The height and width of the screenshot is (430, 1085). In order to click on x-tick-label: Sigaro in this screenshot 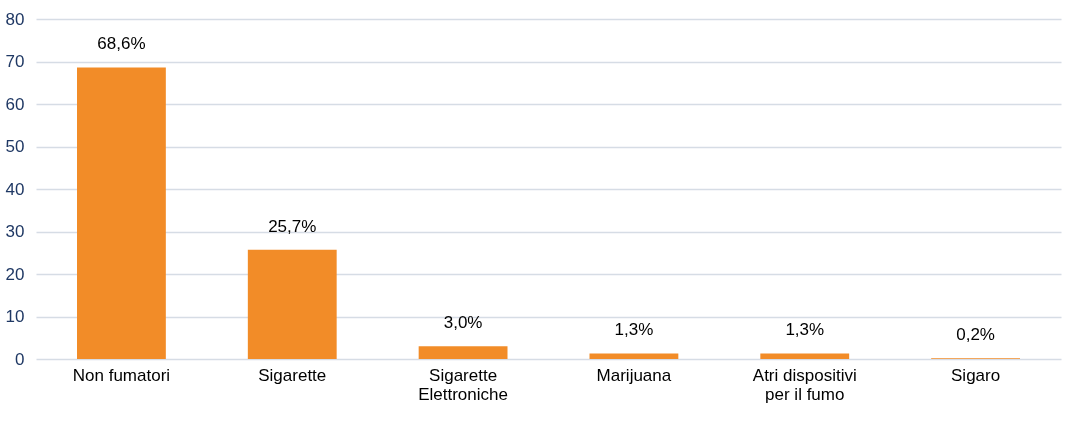, I will do `click(976, 375)`.